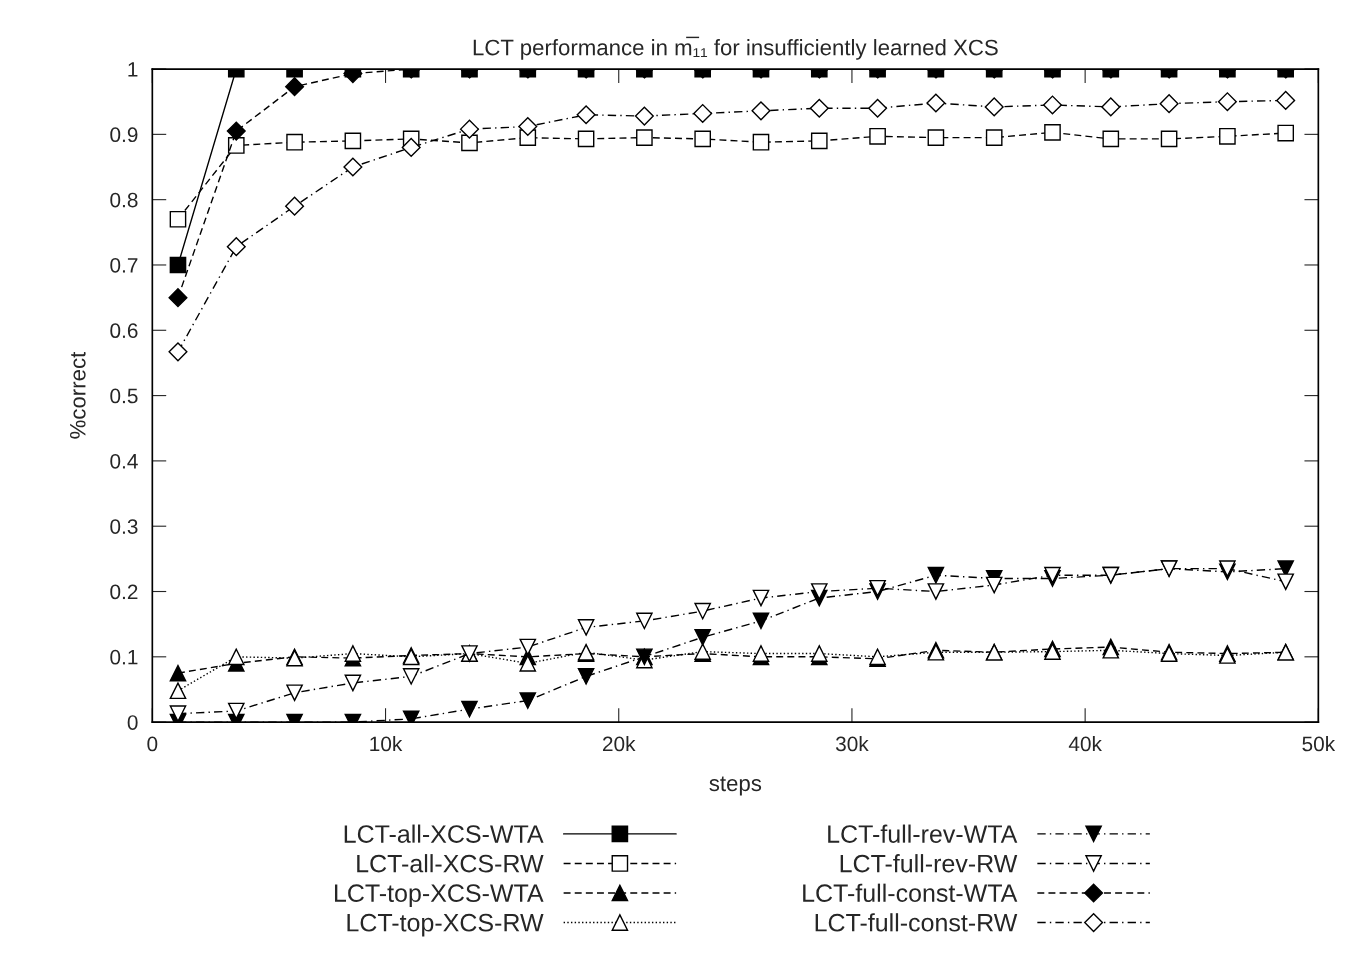  Describe the element at coordinates (439, 895) in the screenshot. I see `legend-label: LCT-top-XCS-WTA` at that location.